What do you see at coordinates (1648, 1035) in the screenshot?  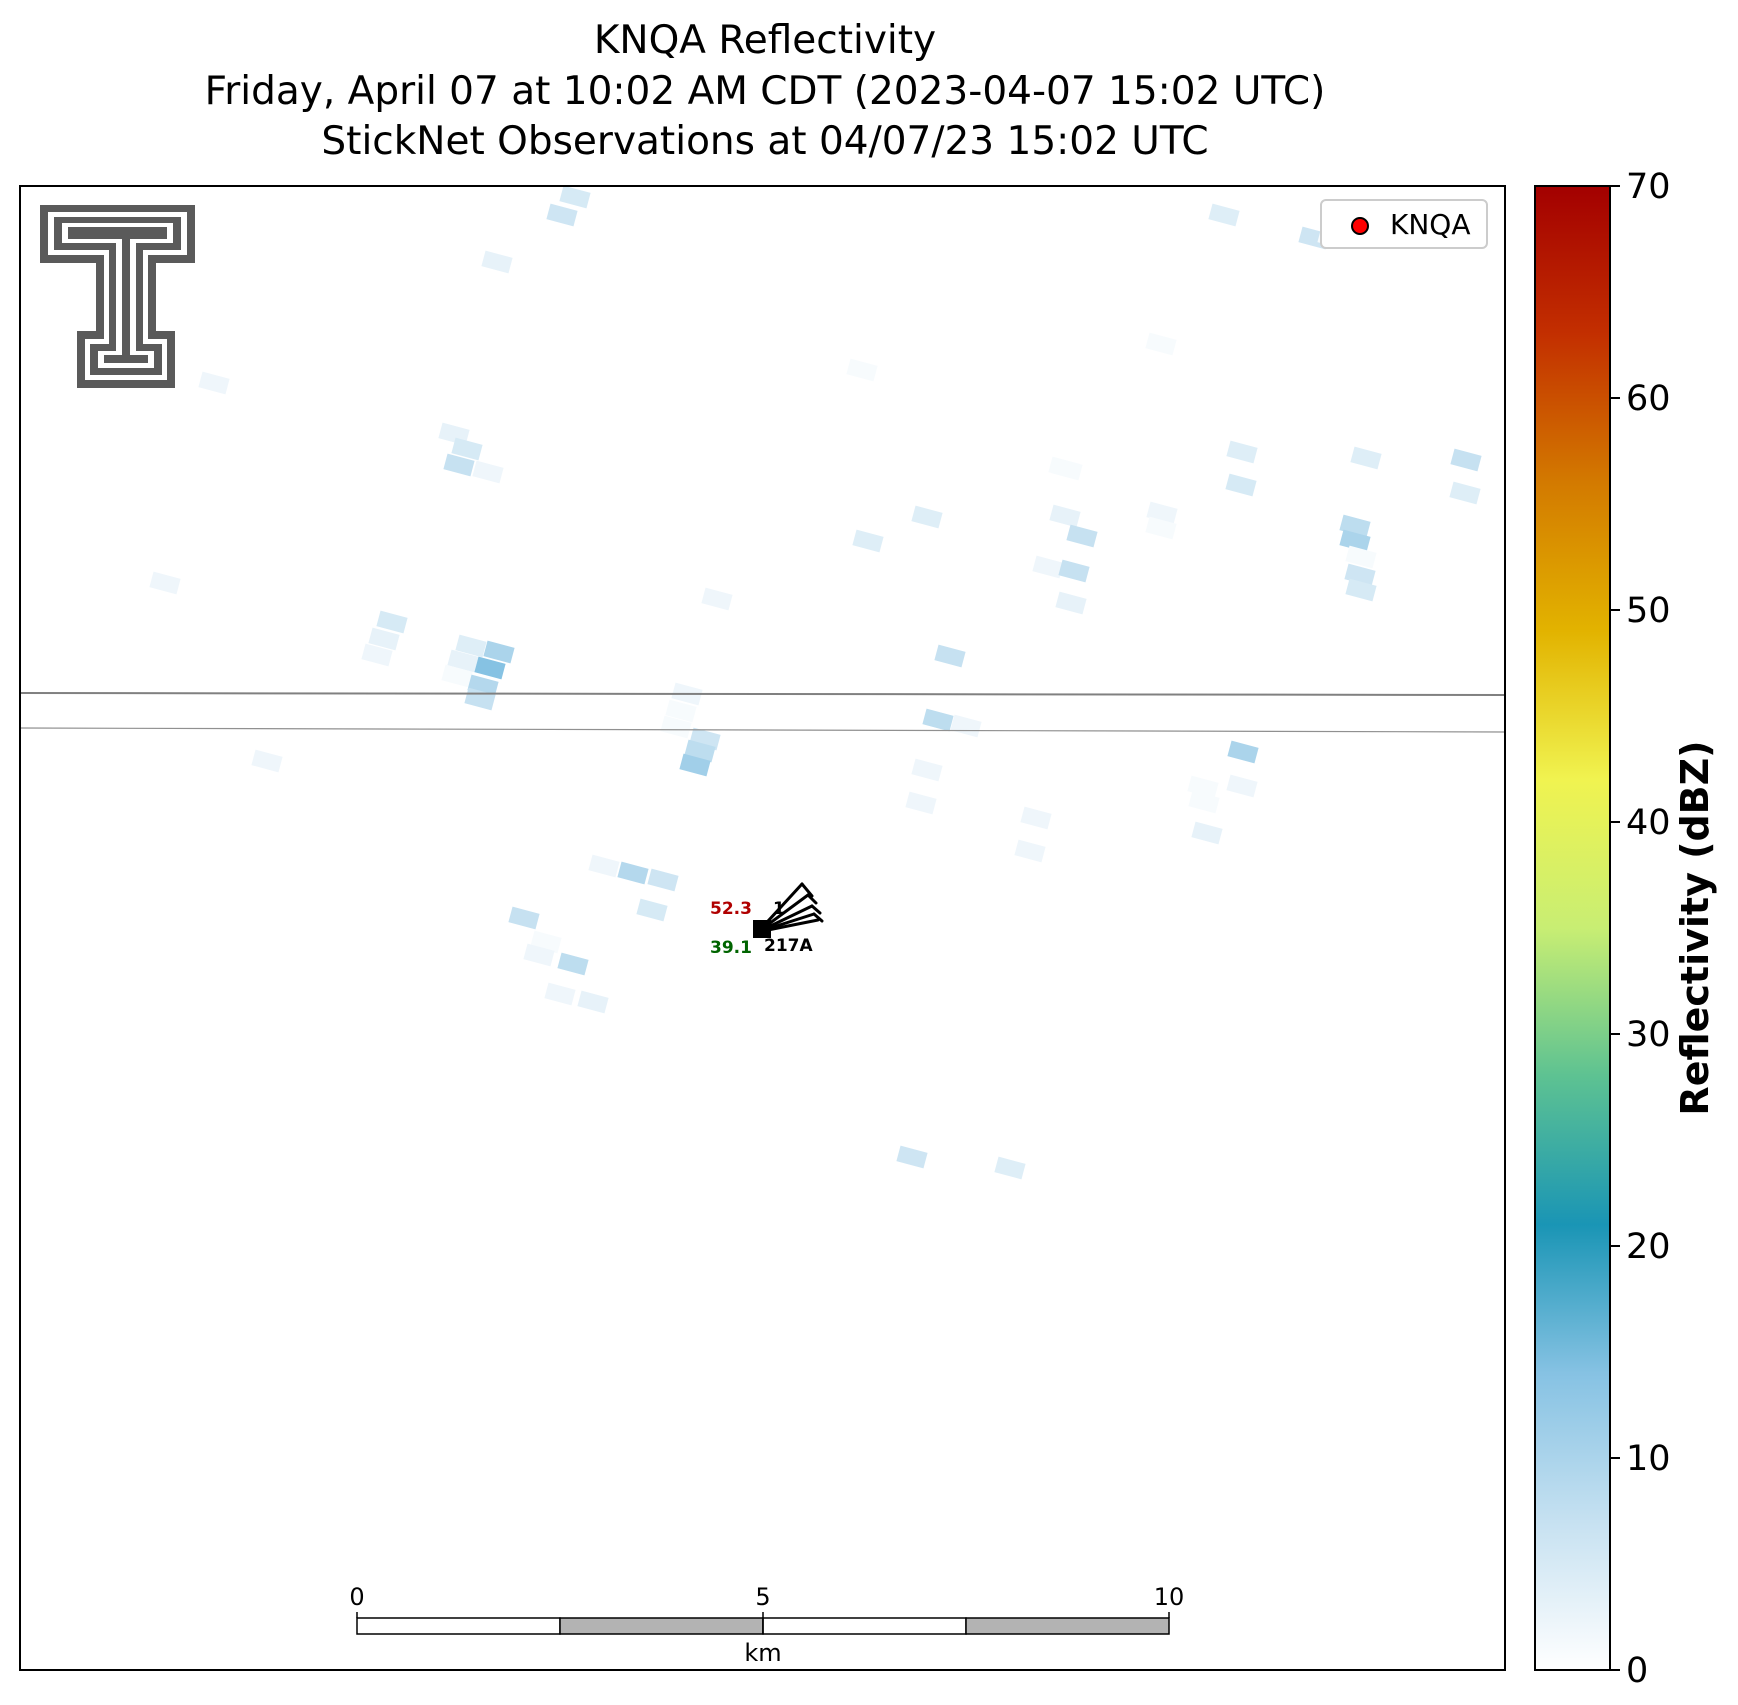 I see `colorbar-tick-label: 30` at bounding box center [1648, 1035].